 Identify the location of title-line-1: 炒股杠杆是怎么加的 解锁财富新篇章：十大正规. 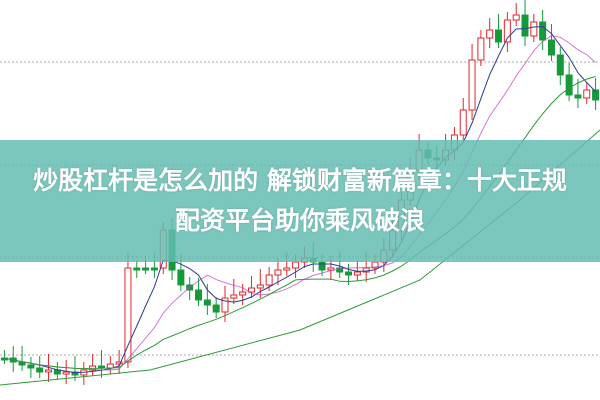
(300, 180).